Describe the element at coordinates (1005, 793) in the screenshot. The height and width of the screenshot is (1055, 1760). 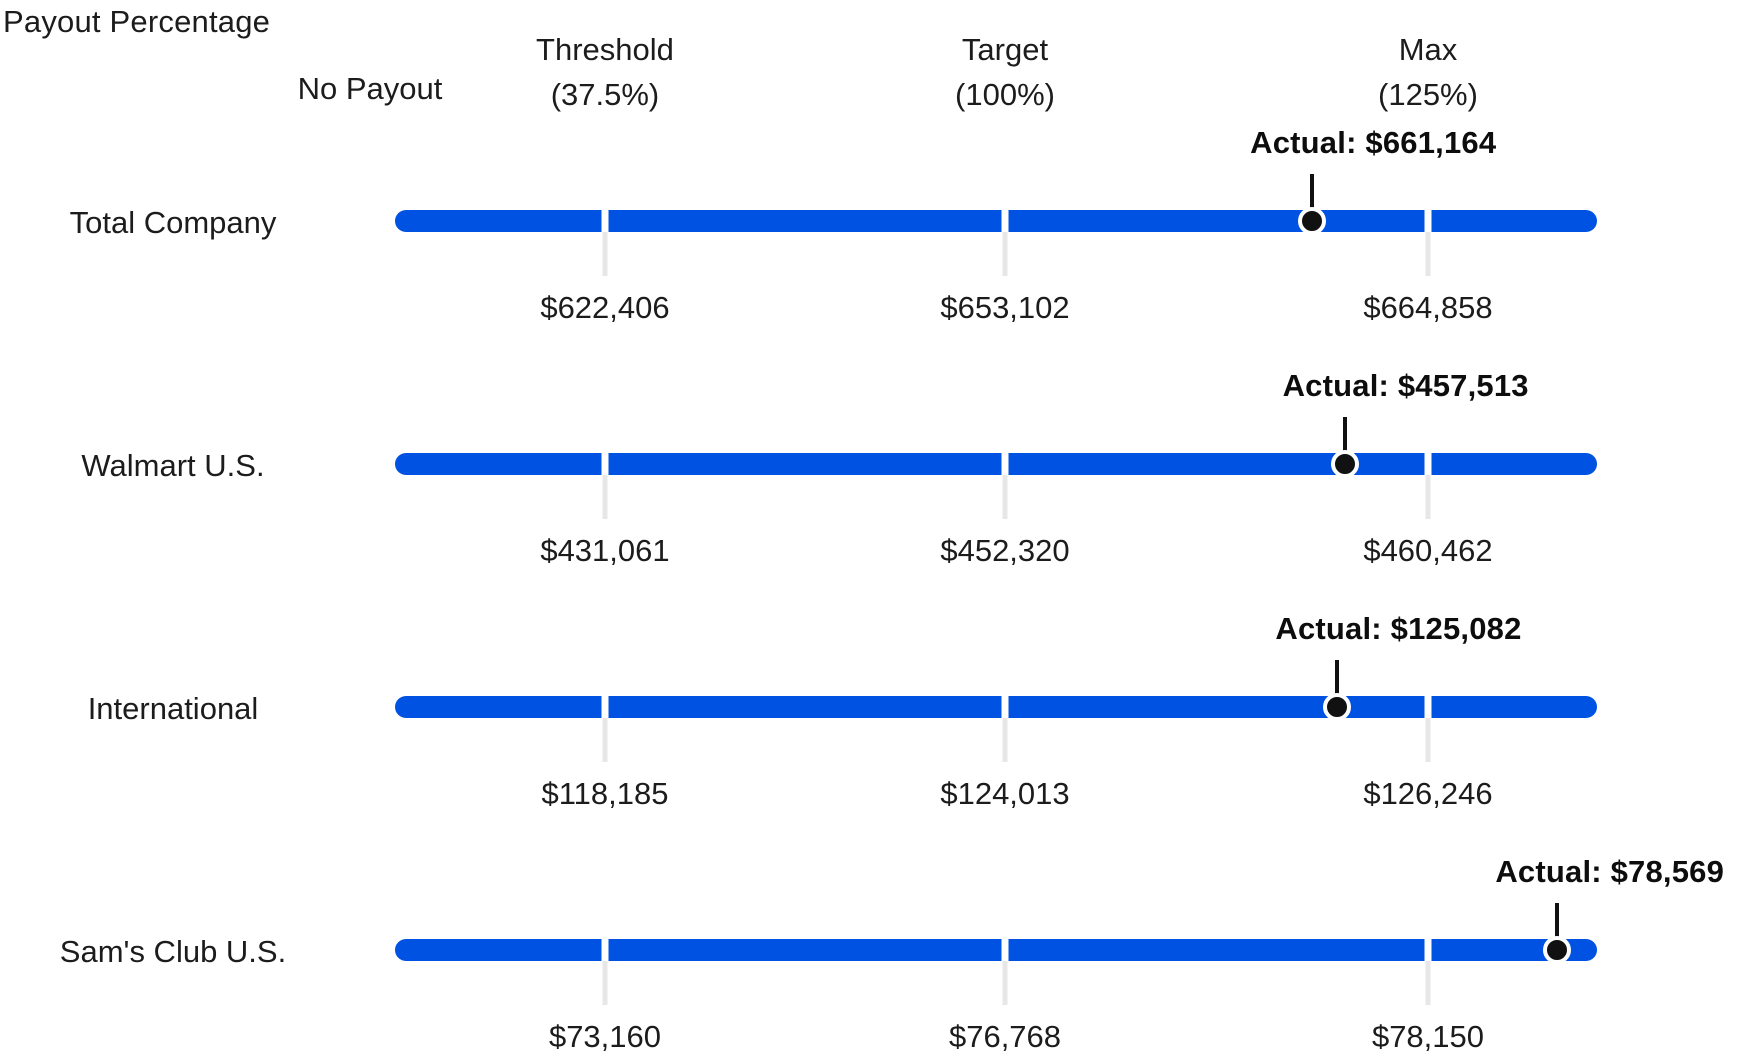
I see `target-value-label: $124,013` at that location.